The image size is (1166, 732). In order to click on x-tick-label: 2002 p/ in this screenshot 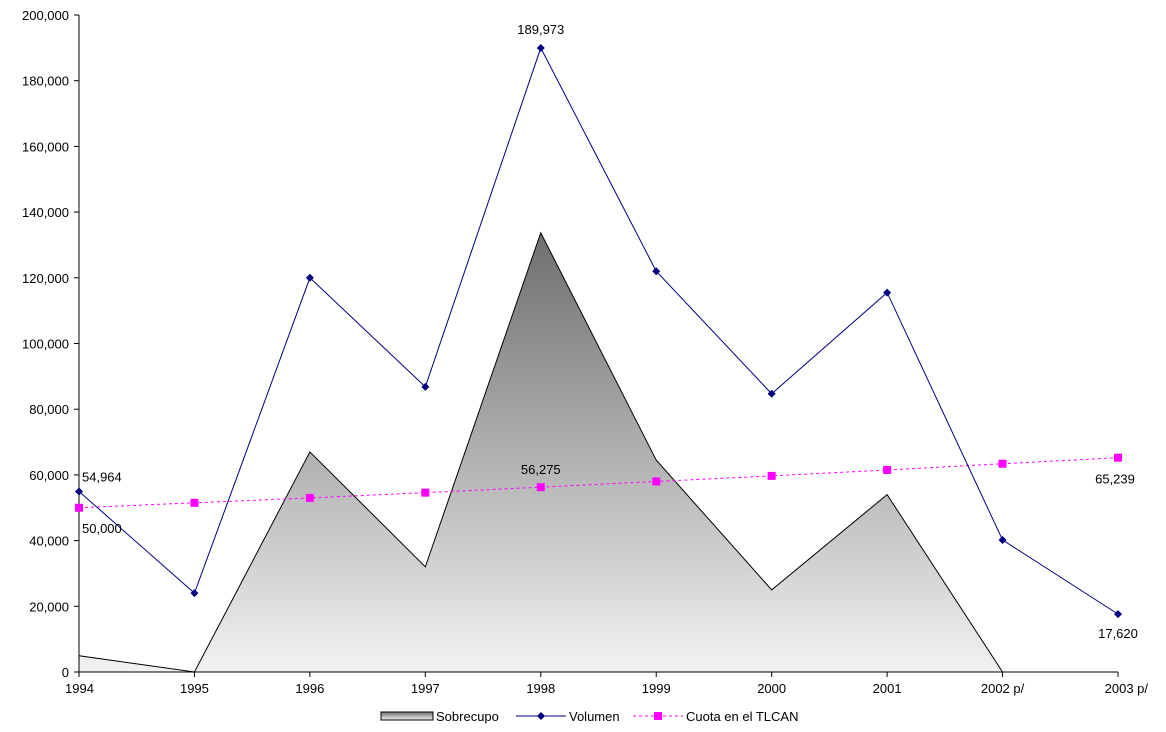, I will do `click(1003, 688)`.